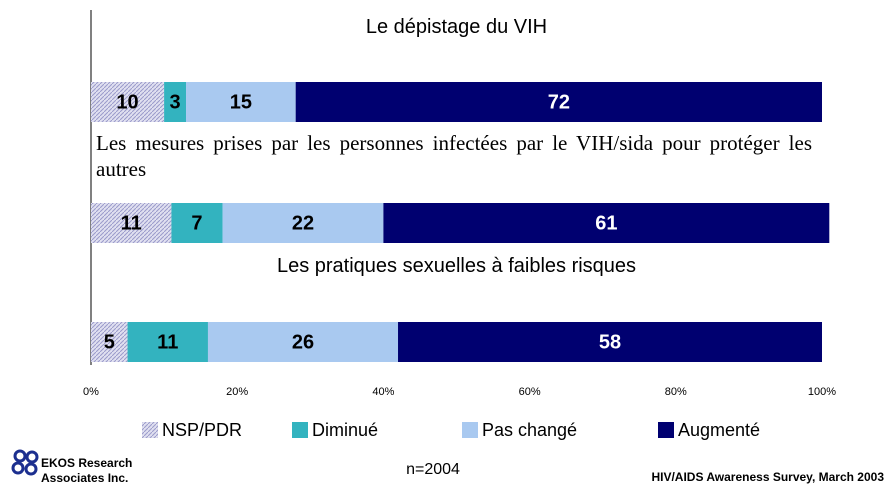  I want to click on x-tick-label: 100%, so click(822, 392).